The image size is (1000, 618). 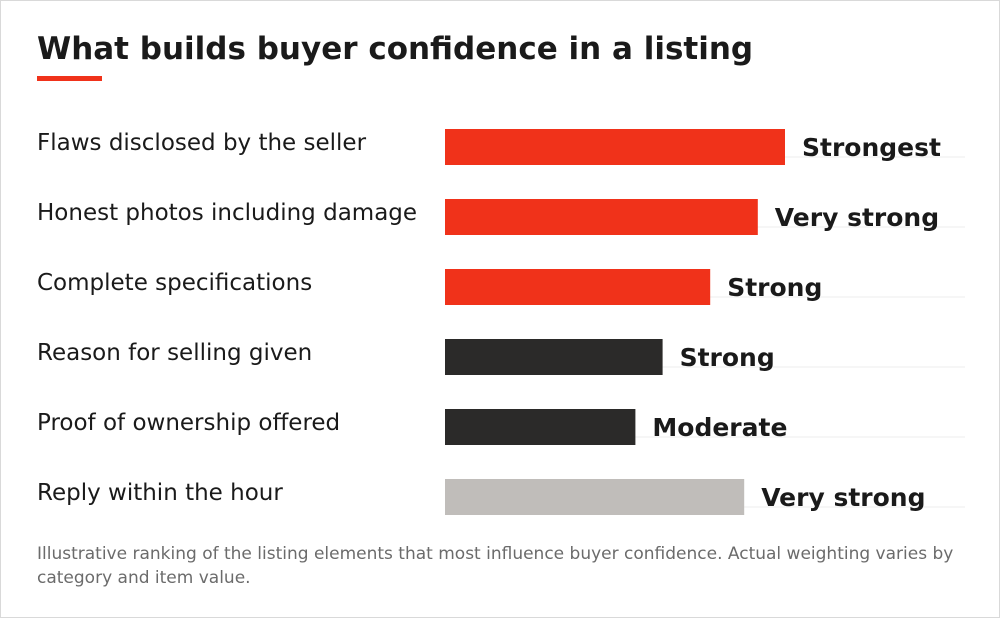 I want to click on category-label: Complete specifications, so click(x=174, y=283).